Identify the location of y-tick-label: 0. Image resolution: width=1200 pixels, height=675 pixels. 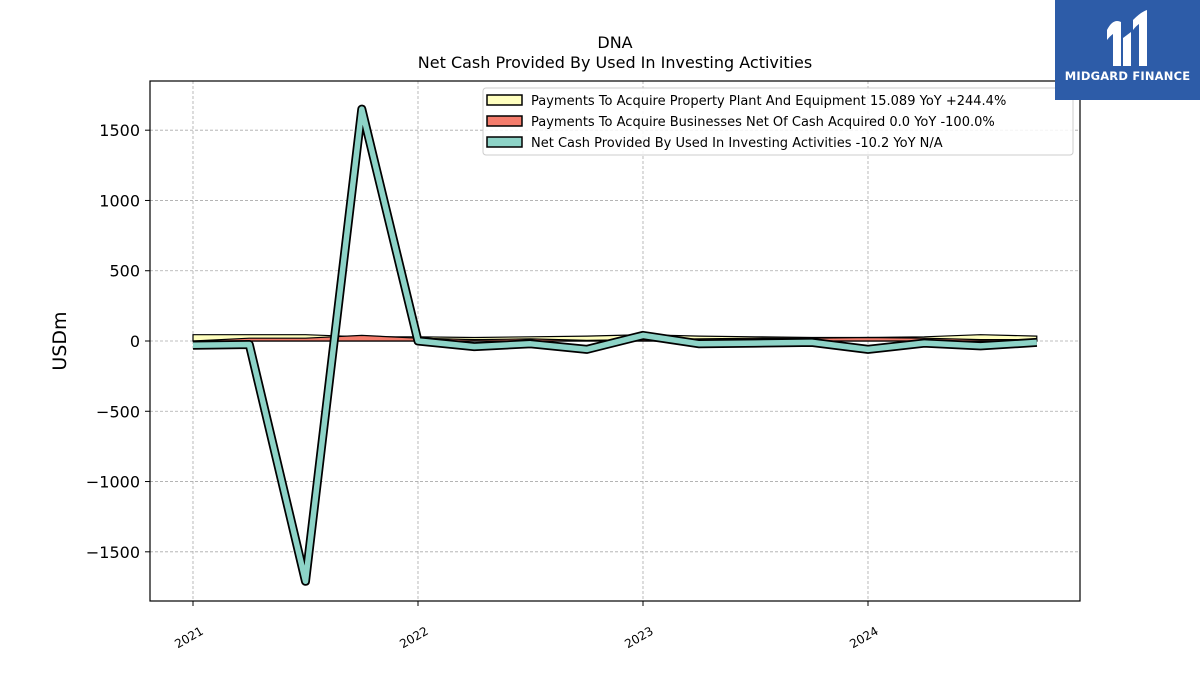
(135, 341).